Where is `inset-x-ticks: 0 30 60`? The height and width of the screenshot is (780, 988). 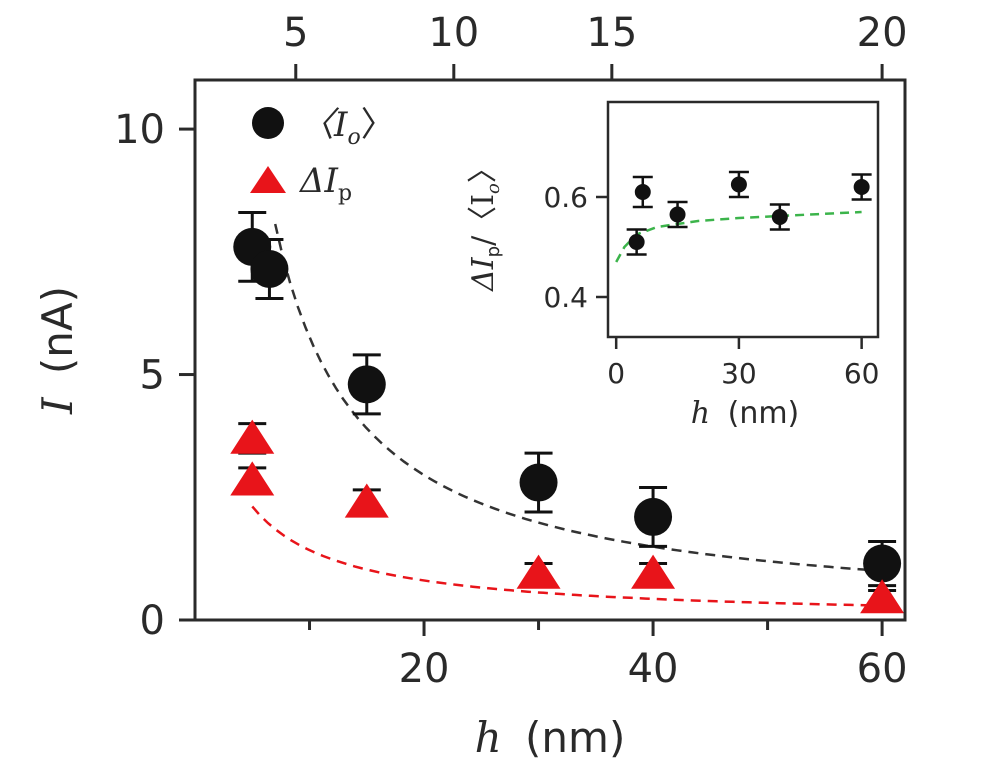 inset-x-ticks: 0 30 60 is located at coordinates (743, 363).